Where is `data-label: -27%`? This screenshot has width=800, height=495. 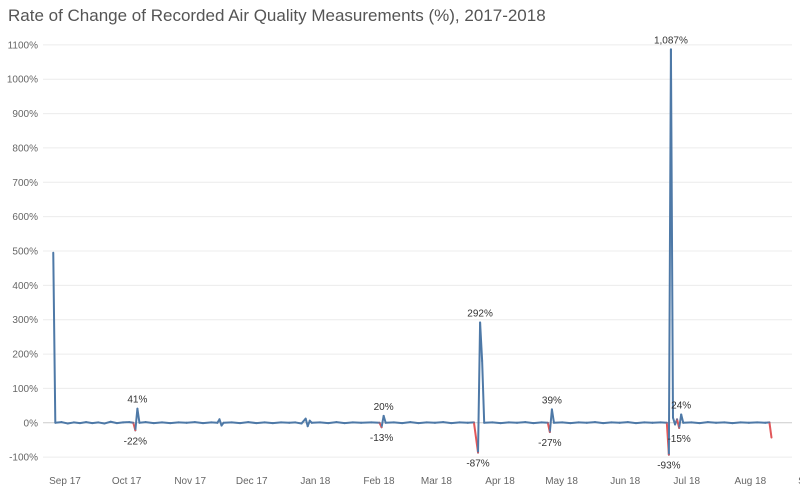
data-label: -27% is located at coordinates (549, 443).